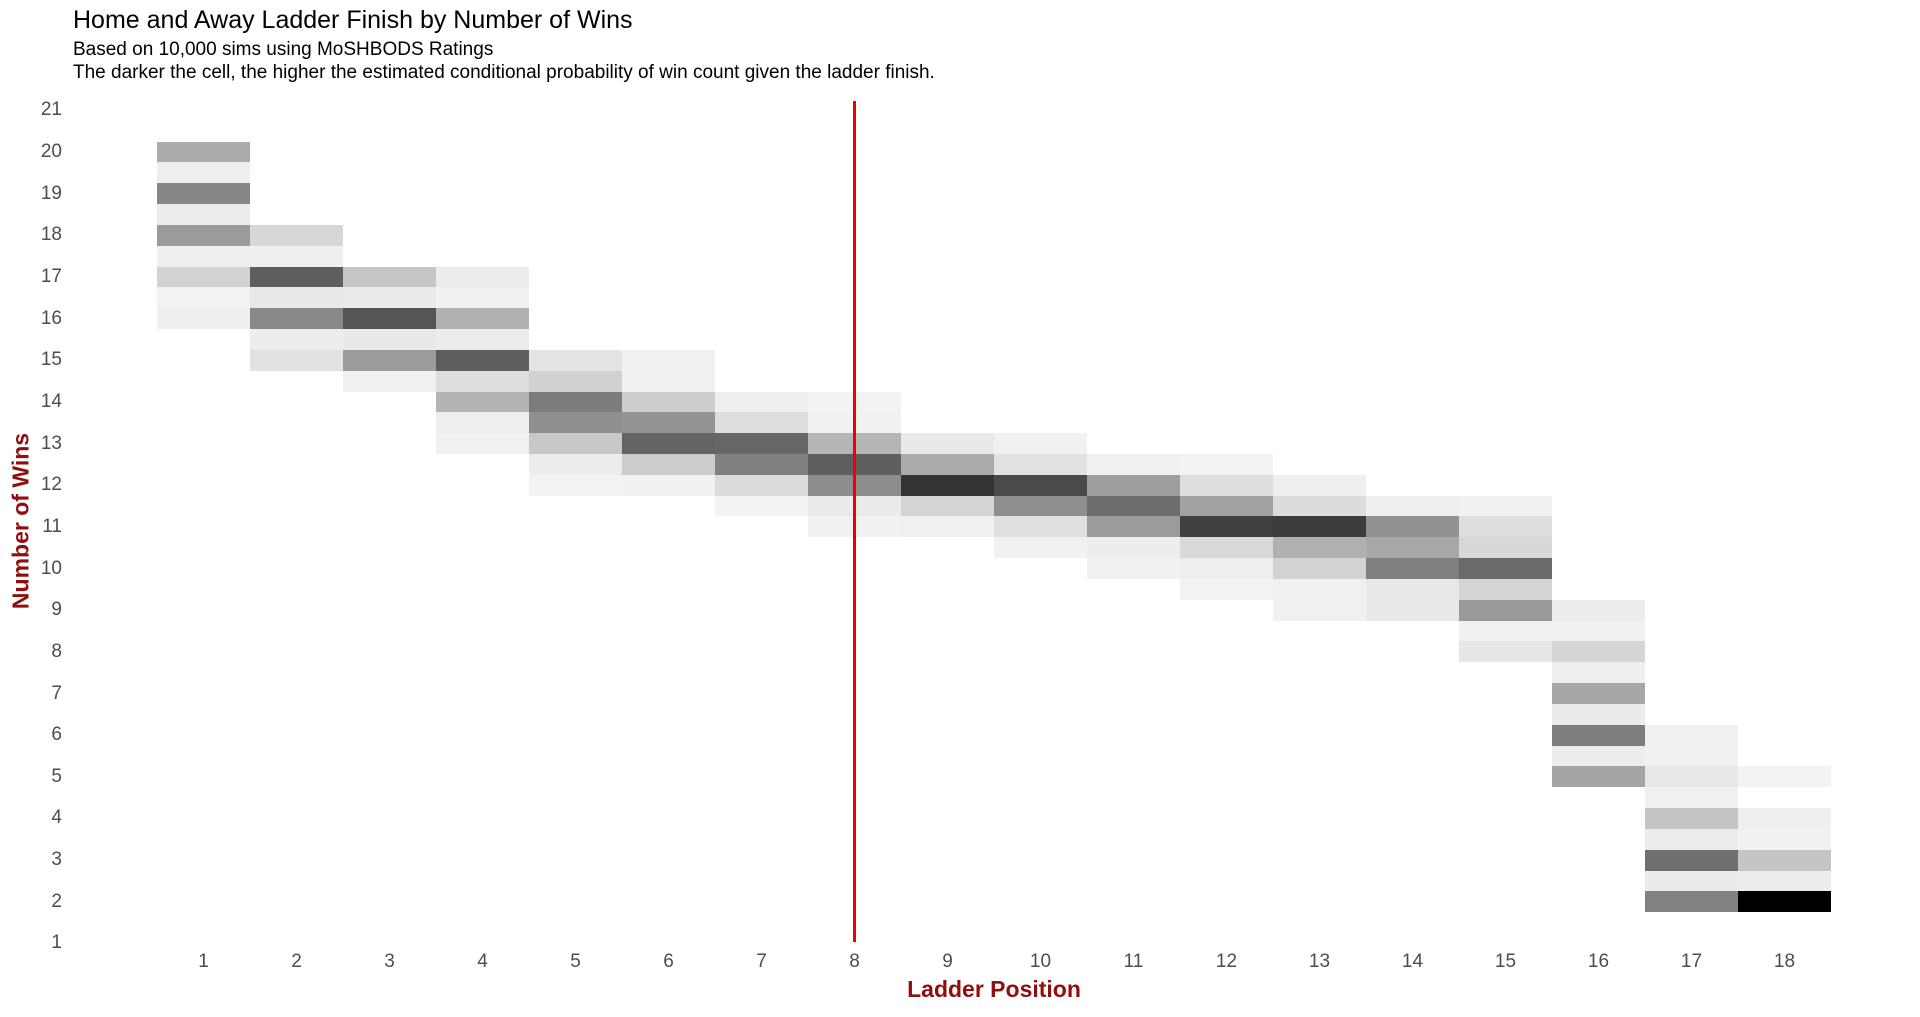 This screenshot has width=1920, height=1017. Describe the element at coordinates (51, 193) in the screenshot. I see `y-tick-label: 19` at that location.